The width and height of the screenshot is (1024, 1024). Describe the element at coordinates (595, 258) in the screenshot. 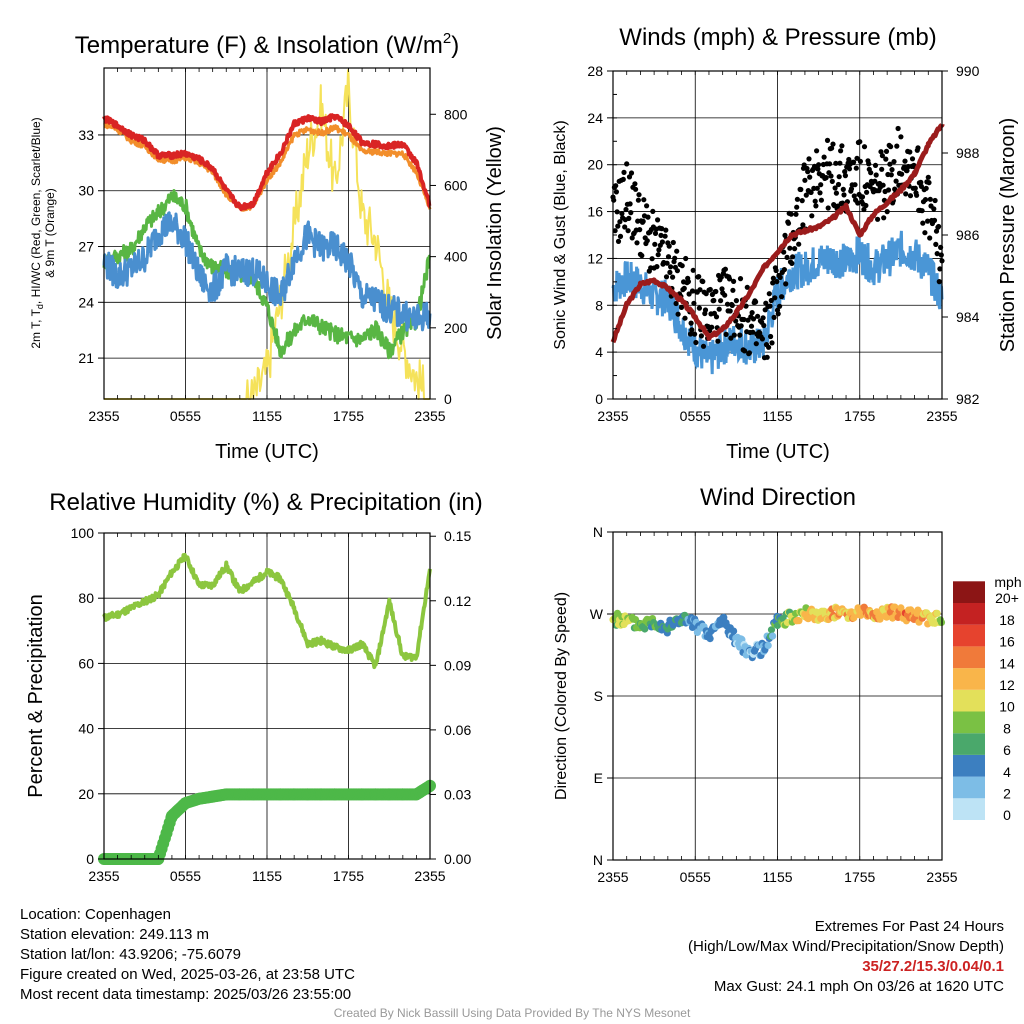

I see `y-tick-label: 12` at that location.